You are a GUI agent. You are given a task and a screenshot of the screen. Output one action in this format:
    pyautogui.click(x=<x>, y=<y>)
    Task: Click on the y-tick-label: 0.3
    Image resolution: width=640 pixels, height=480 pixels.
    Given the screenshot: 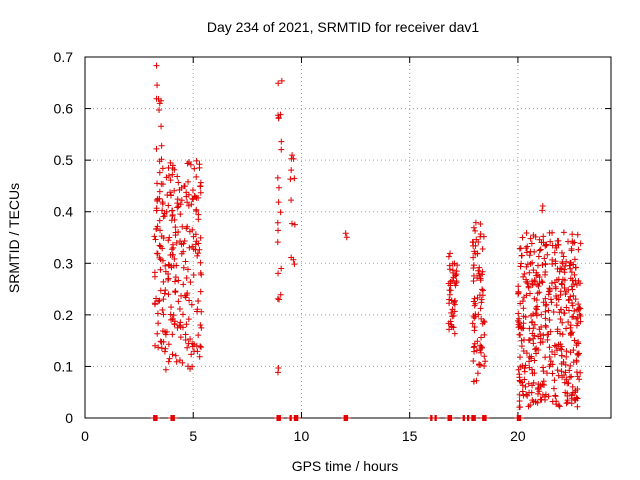 What is the action you would take?
    pyautogui.click(x=64, y=263)
    